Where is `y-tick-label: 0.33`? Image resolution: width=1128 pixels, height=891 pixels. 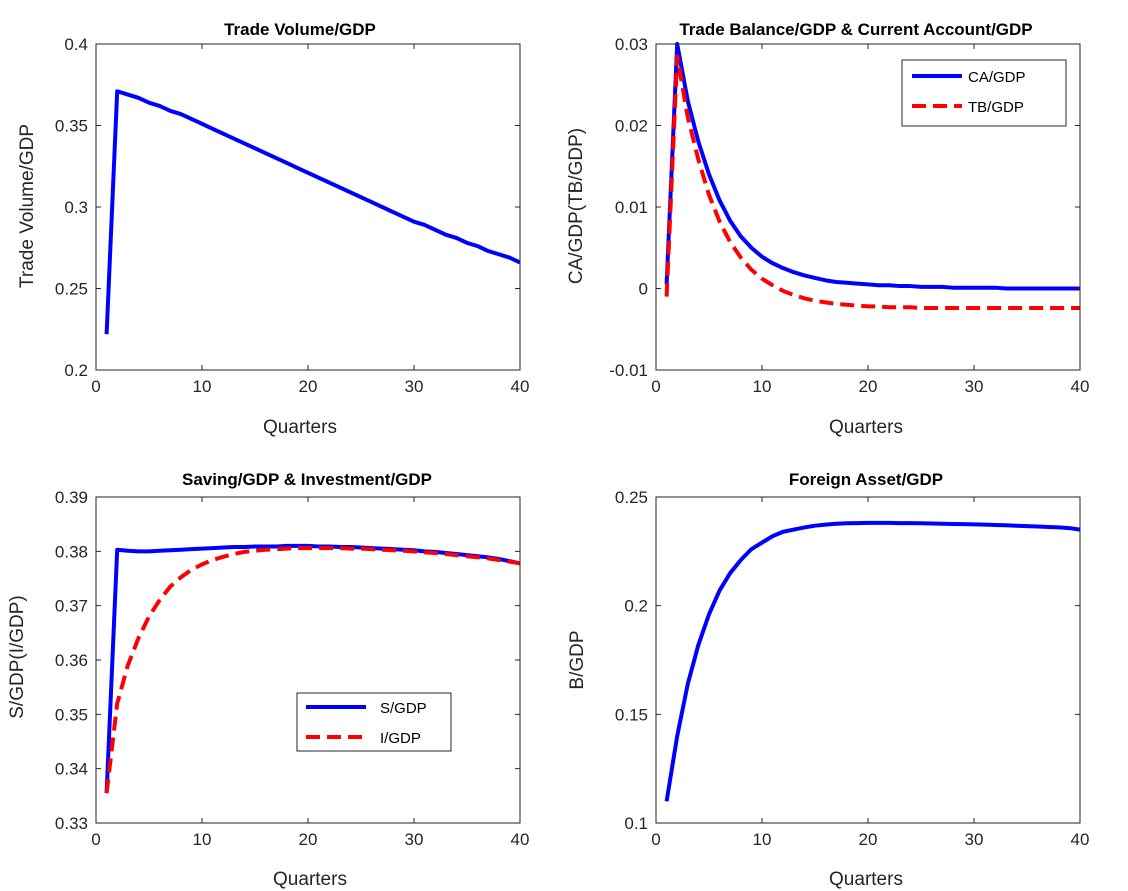 y-tick-label: 0.33 is located at coordinates (71, 823).